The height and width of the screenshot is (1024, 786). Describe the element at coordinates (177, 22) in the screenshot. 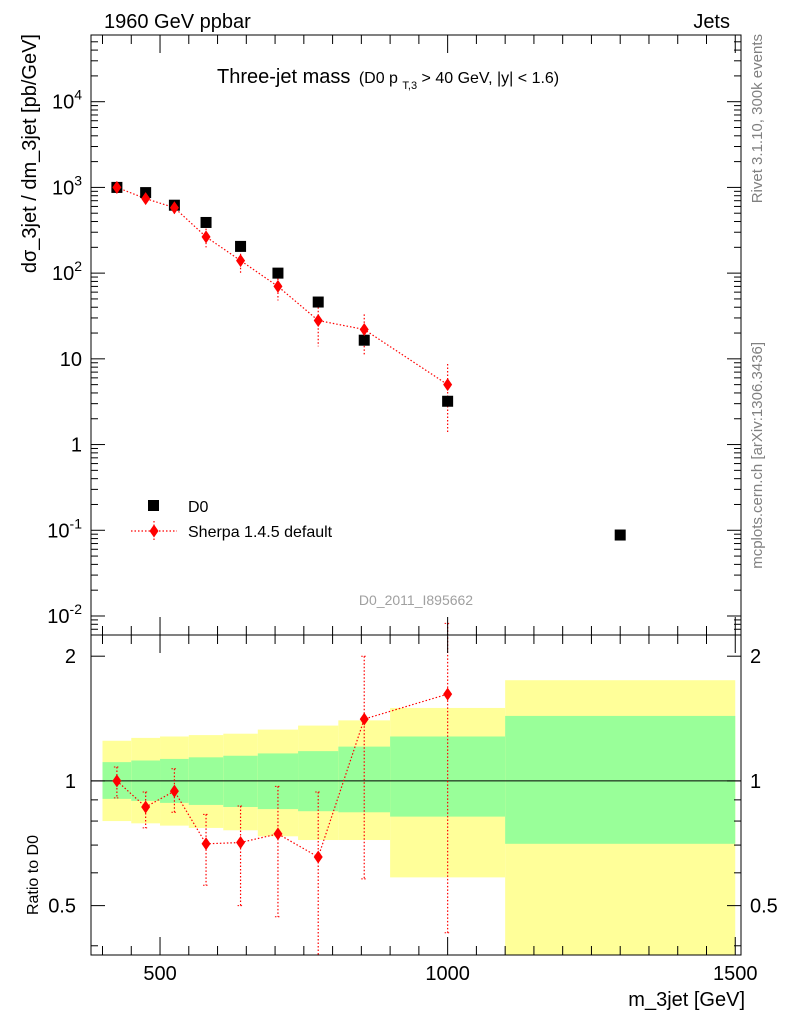

I see `header-left-label: 1960 GeV ppbar` at that location.